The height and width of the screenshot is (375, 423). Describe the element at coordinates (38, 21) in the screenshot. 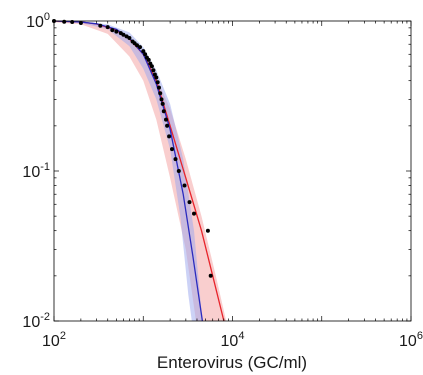

I see `y-tick-label: 10⁰` at that location.